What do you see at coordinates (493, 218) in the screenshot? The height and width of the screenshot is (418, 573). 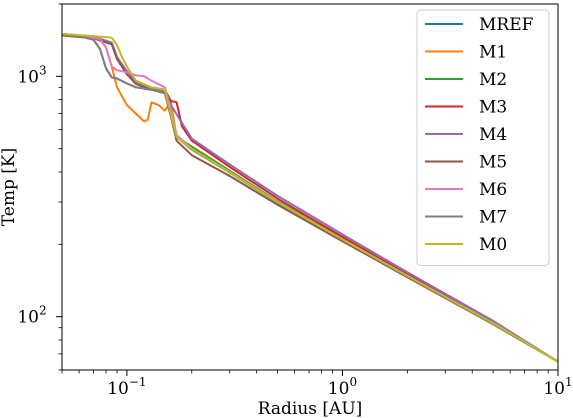 I see `legend-label-m7: M7` at bounding box center [493, 218].